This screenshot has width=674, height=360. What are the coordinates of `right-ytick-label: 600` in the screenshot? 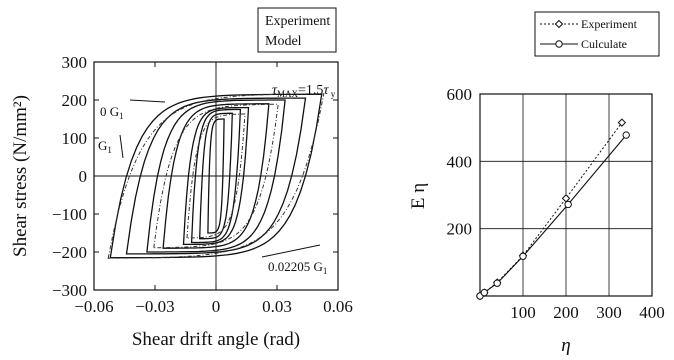 It's located at (460, 94).